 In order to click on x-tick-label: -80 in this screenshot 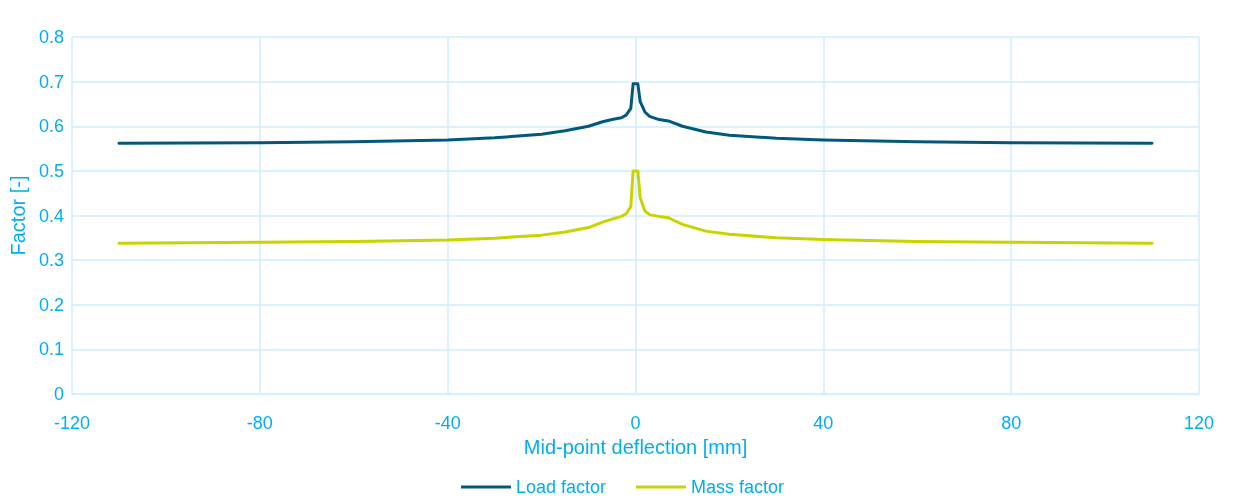, I will do `click(259, 423)`.